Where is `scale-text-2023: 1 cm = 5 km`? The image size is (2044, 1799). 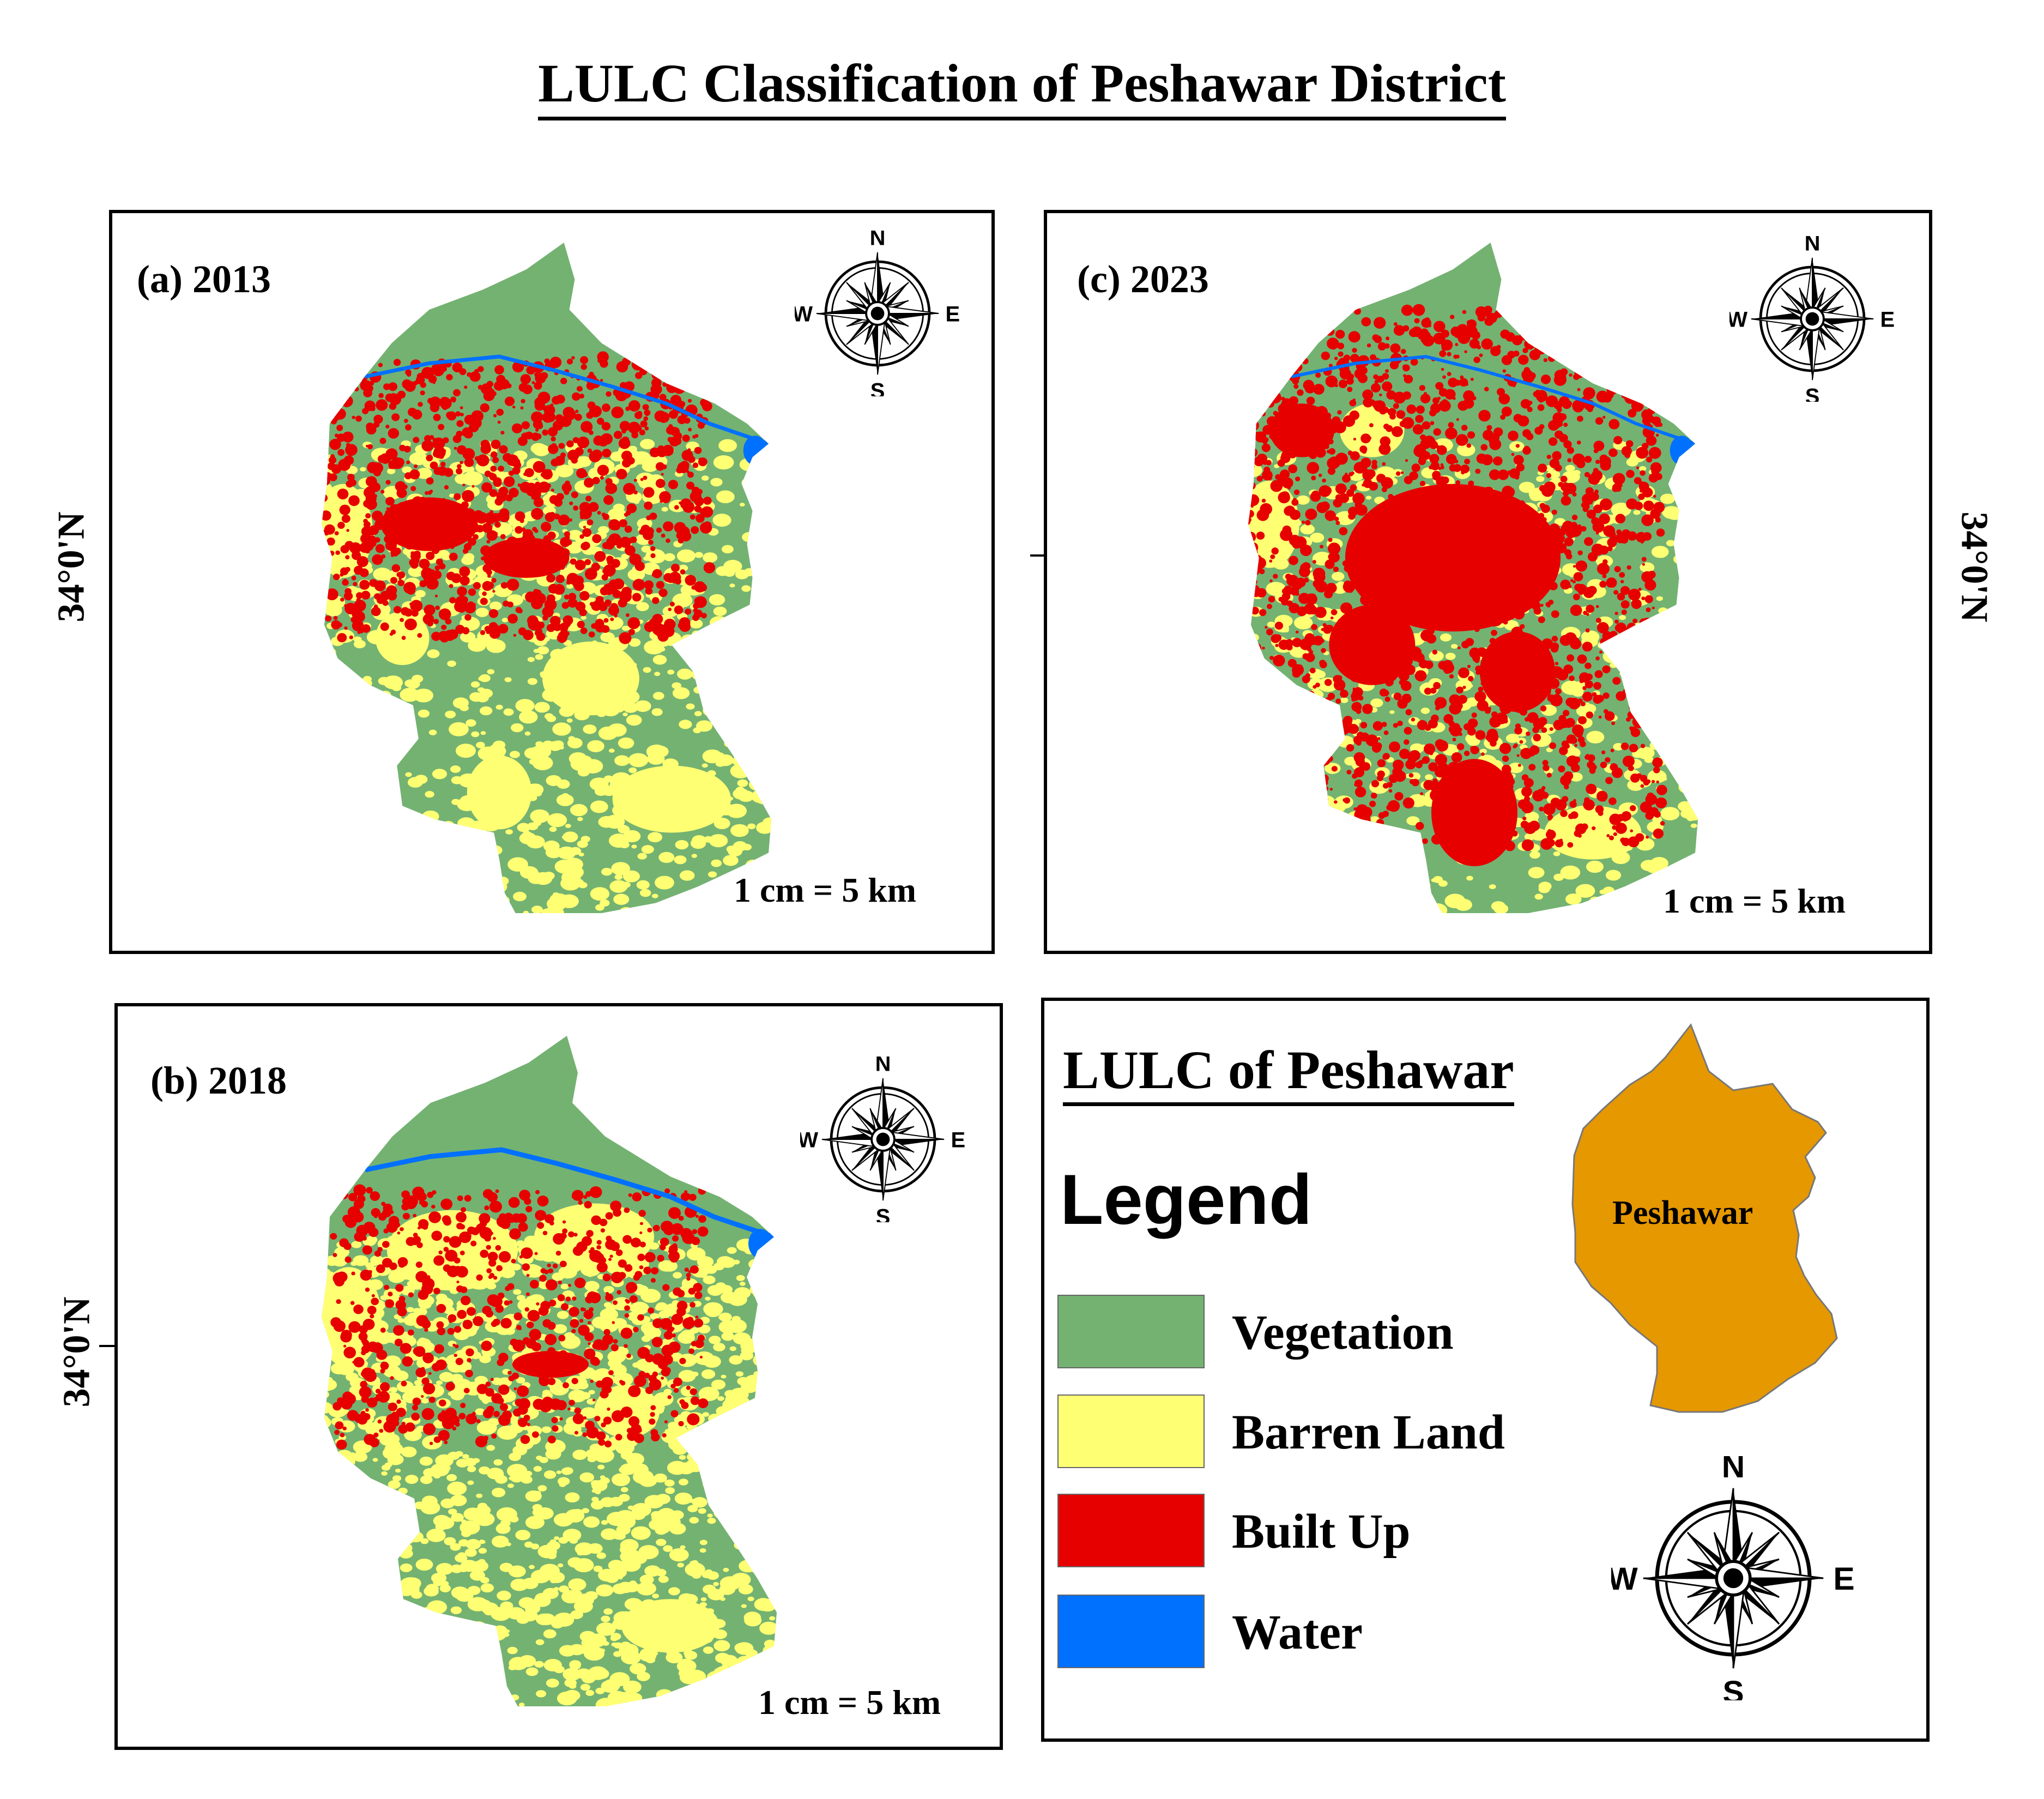
scale-text-2023: 1 cm = 5 km is located at coordinates (1755, 901).